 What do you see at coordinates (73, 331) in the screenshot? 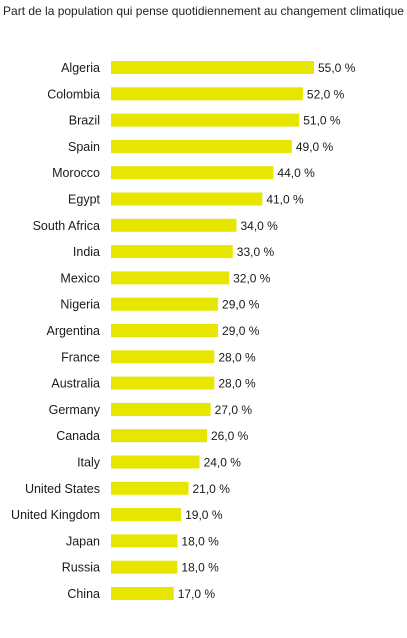
I see `category-label: Argentina` at bounding box center [73, 331].